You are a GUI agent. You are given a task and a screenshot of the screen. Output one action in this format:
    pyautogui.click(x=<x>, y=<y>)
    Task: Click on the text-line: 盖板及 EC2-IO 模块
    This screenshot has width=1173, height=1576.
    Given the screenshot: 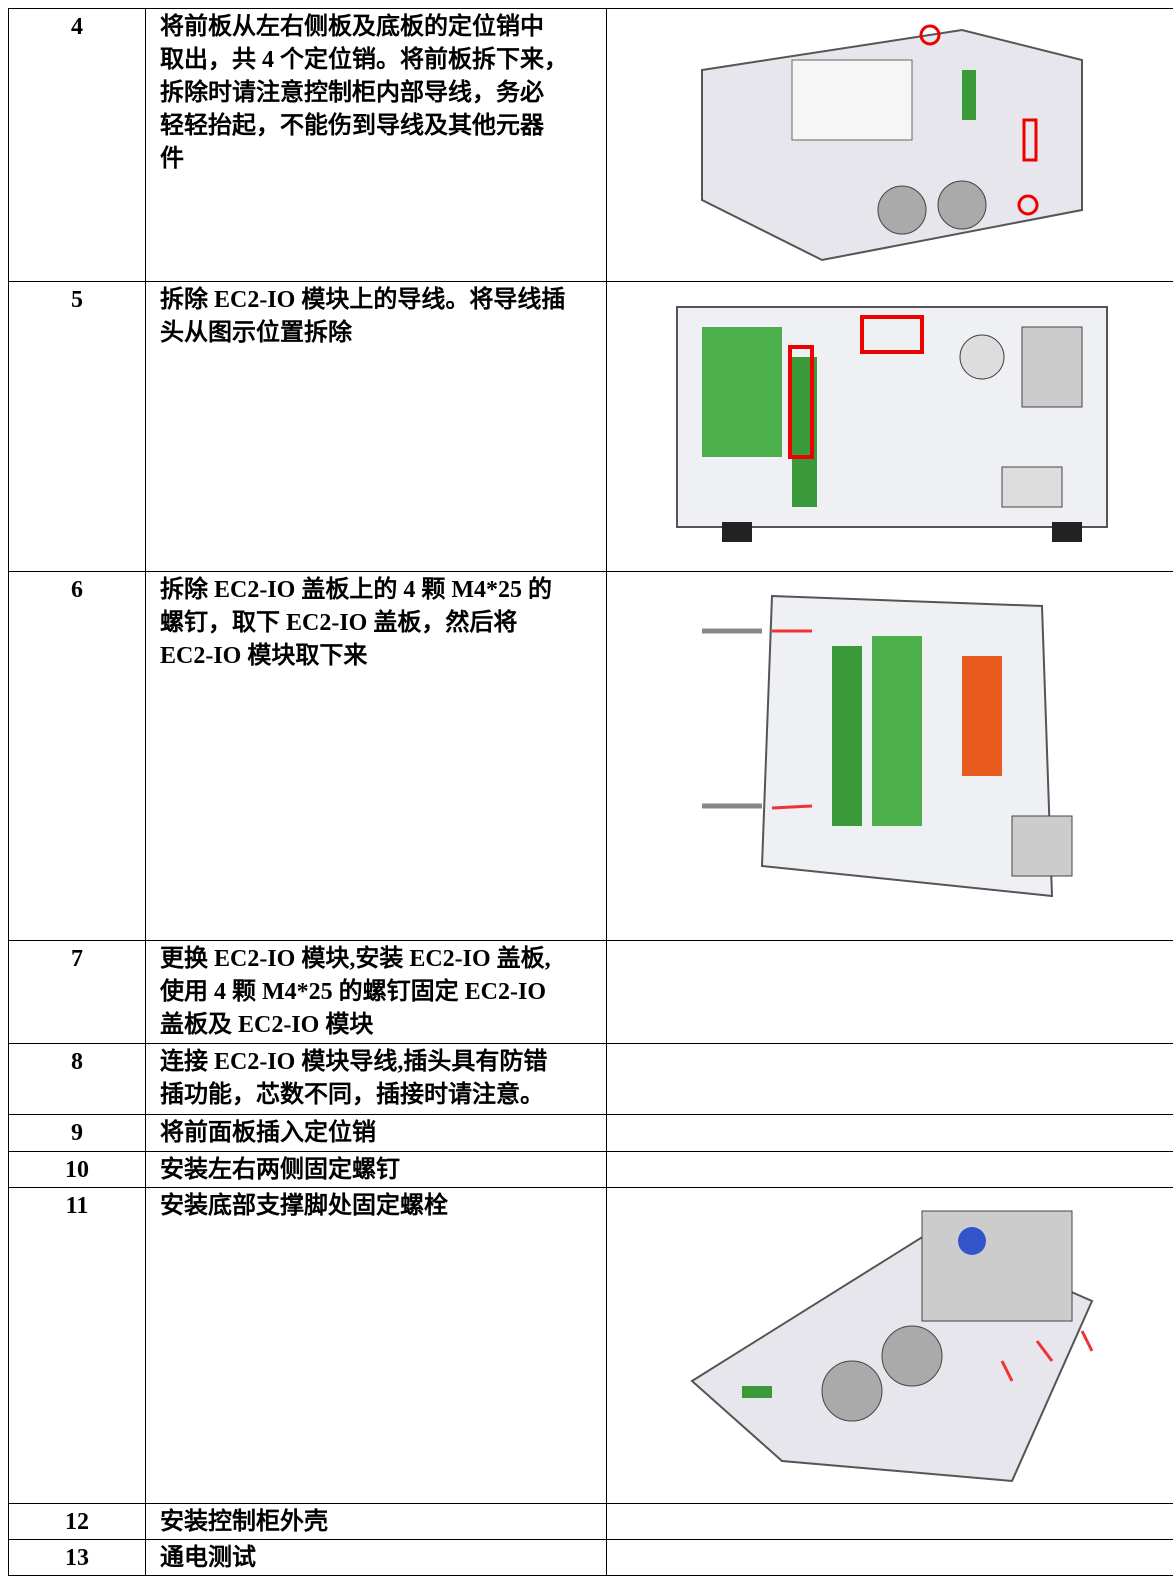 What is the action you would take?
    pyautogui.click(x=380, y=1025)
    